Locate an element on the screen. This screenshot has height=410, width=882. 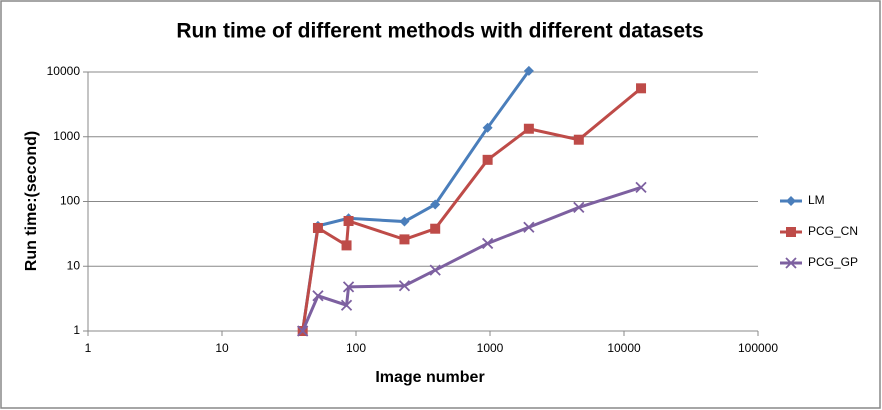
x-tick-label: 10000 is located at coordinates (624, 348).